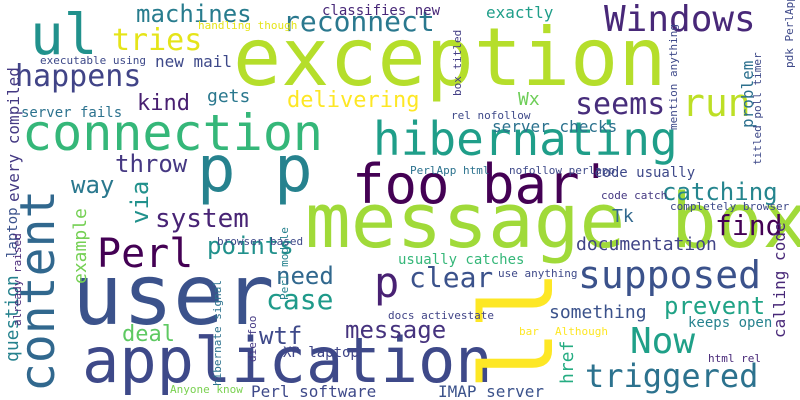  Describe the element at coordinates (255, 170) in the screenshot. I see `word: p p` at that location.